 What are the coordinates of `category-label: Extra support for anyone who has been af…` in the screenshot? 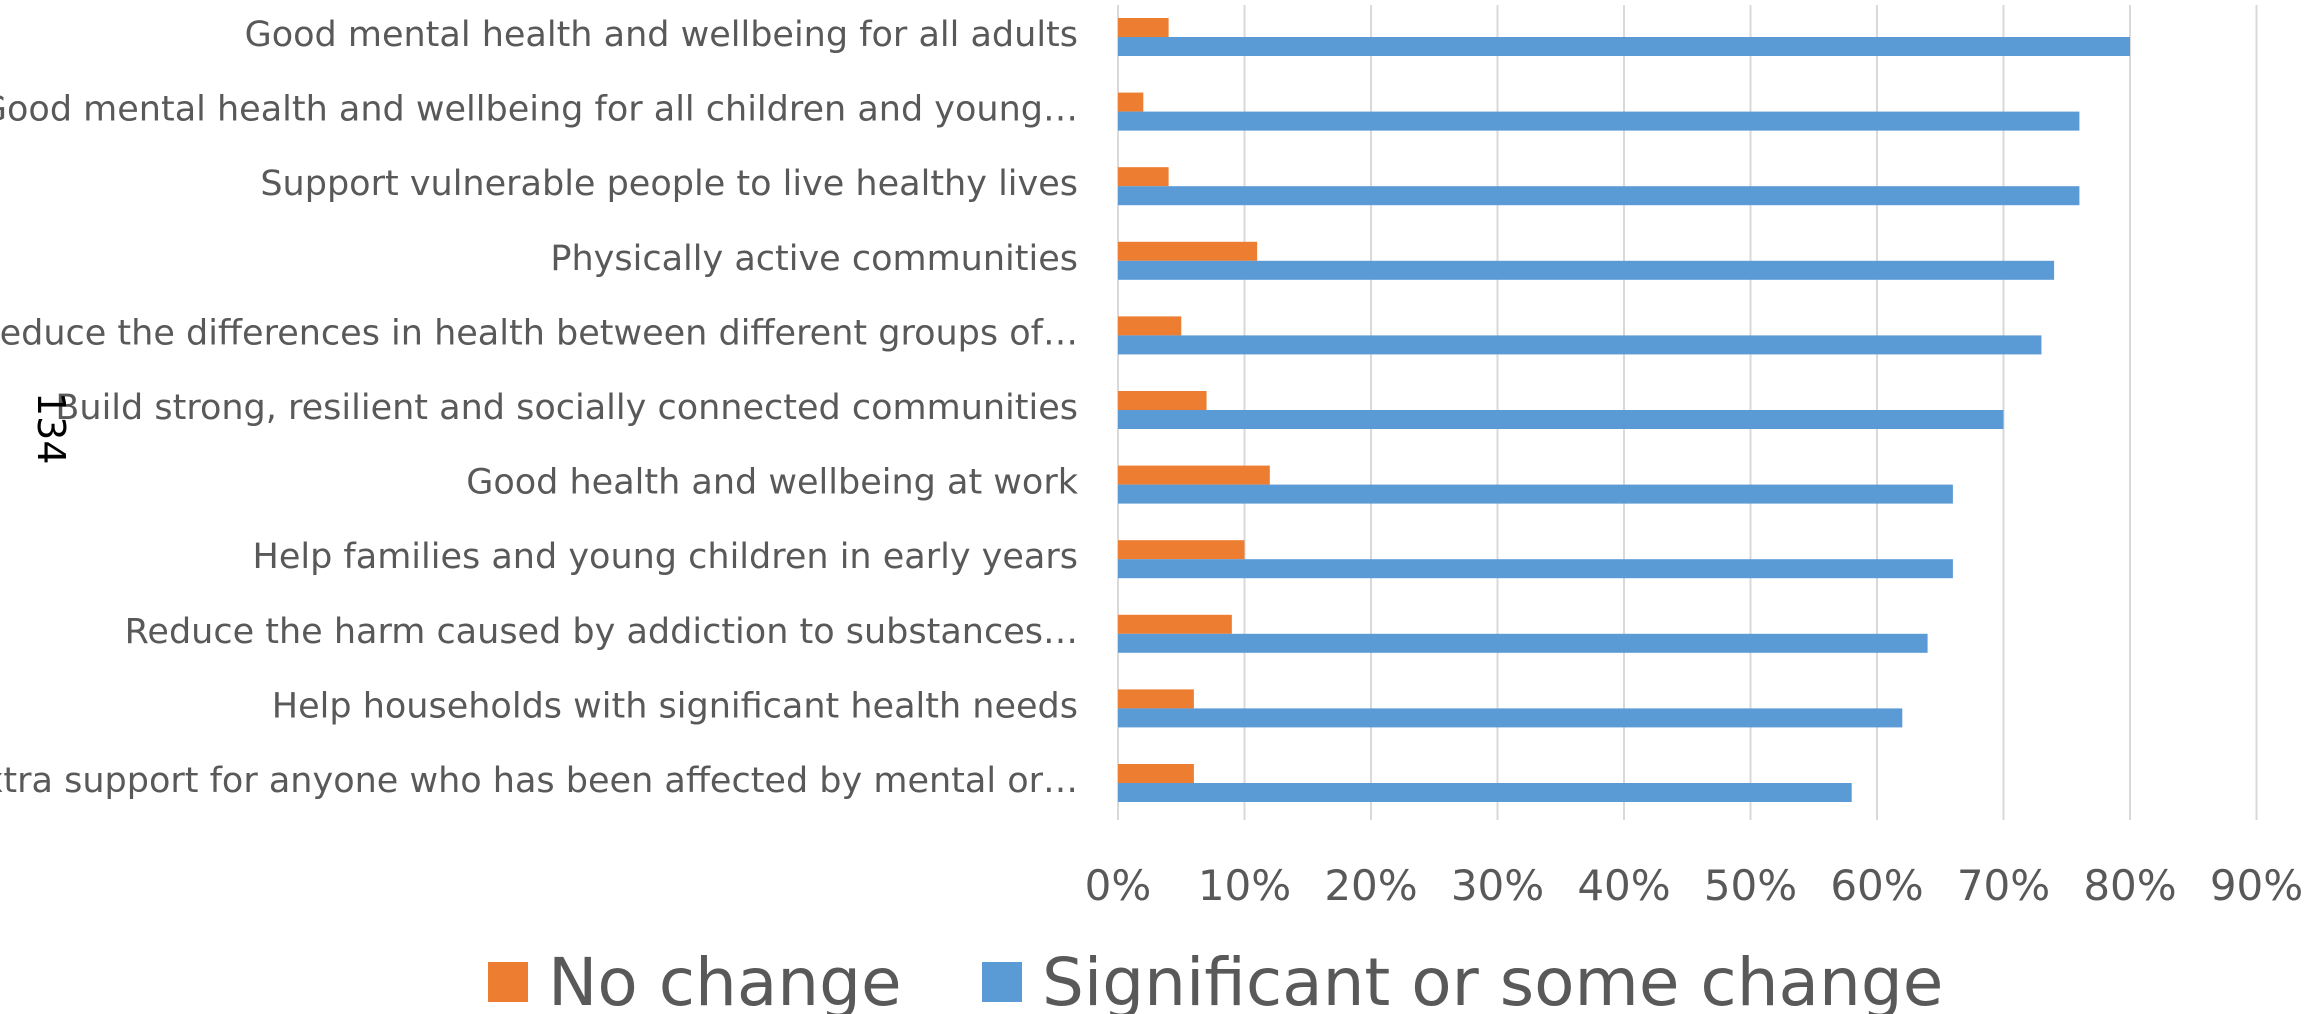 It's located at (539, 781).